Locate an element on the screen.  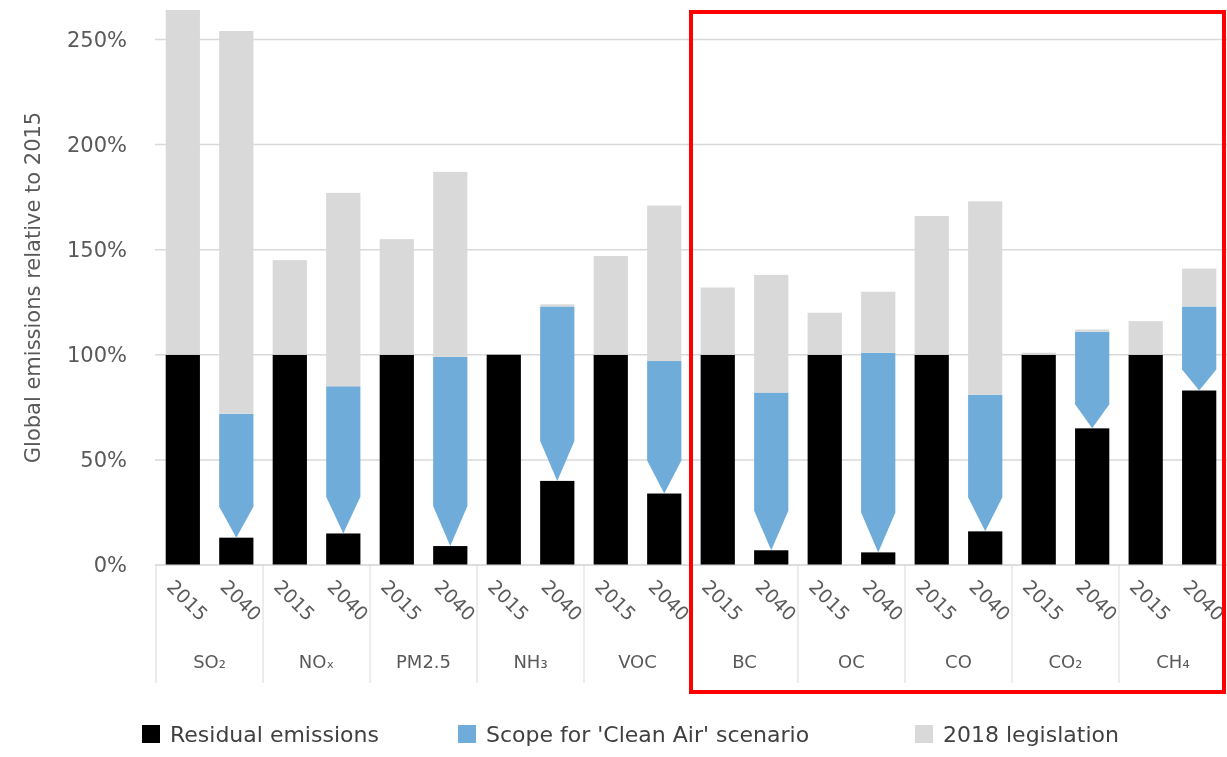
y-tick-label: 100% is located at coordinates (96, 355).